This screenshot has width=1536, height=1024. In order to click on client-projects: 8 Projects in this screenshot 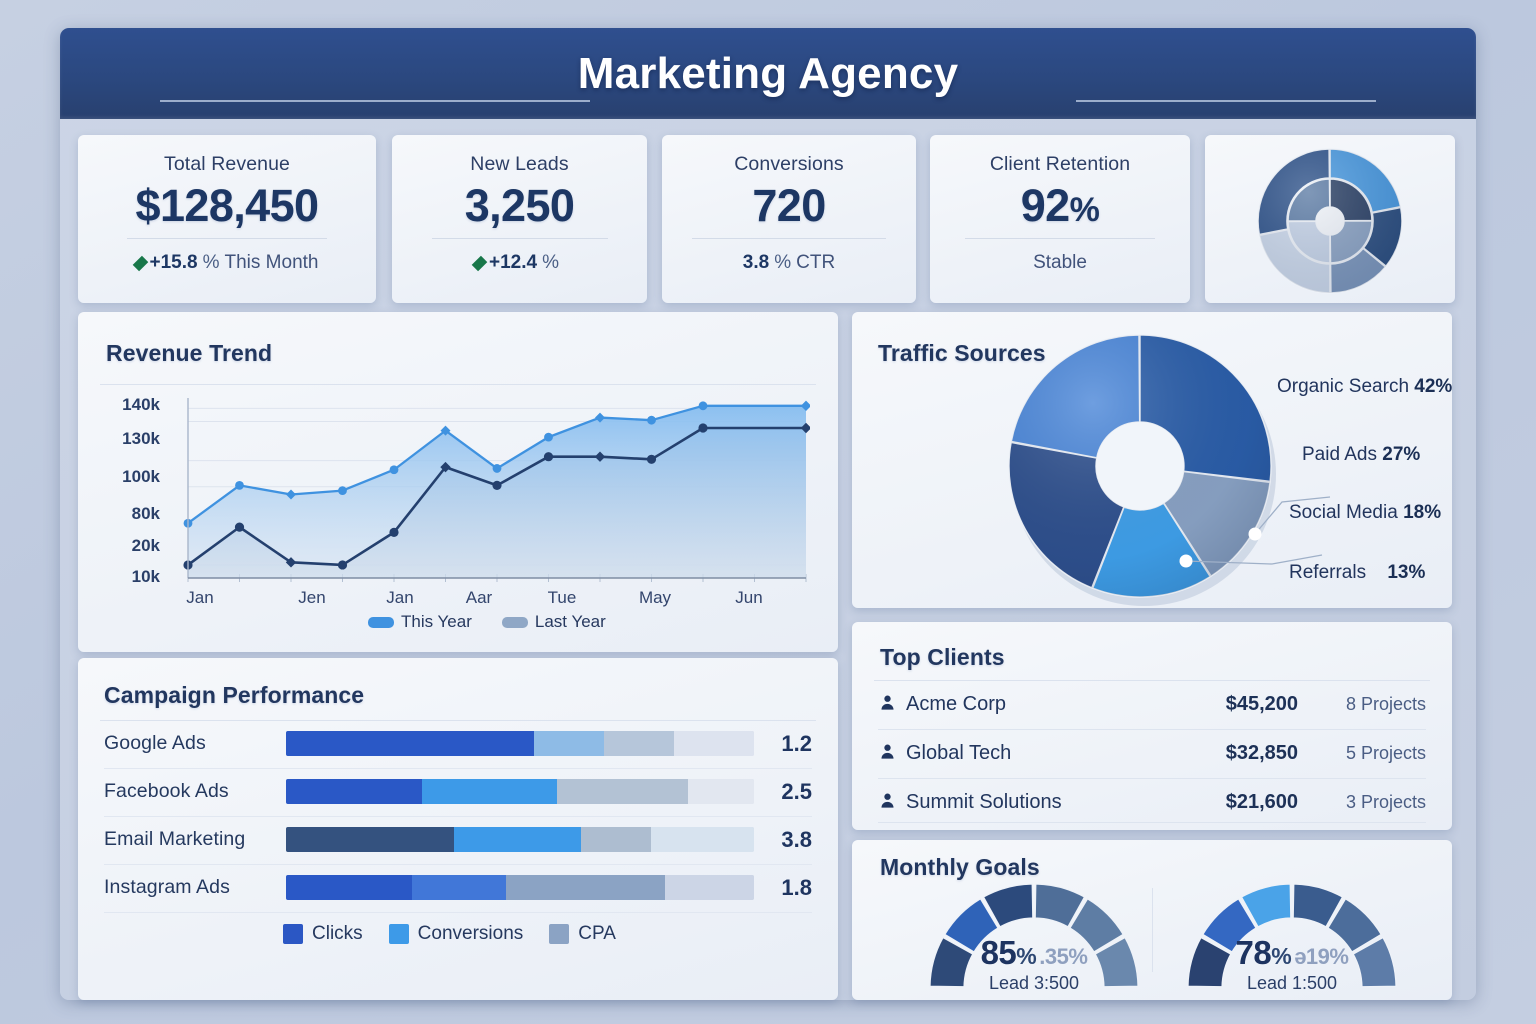, I will do `click(1385, 704)`.